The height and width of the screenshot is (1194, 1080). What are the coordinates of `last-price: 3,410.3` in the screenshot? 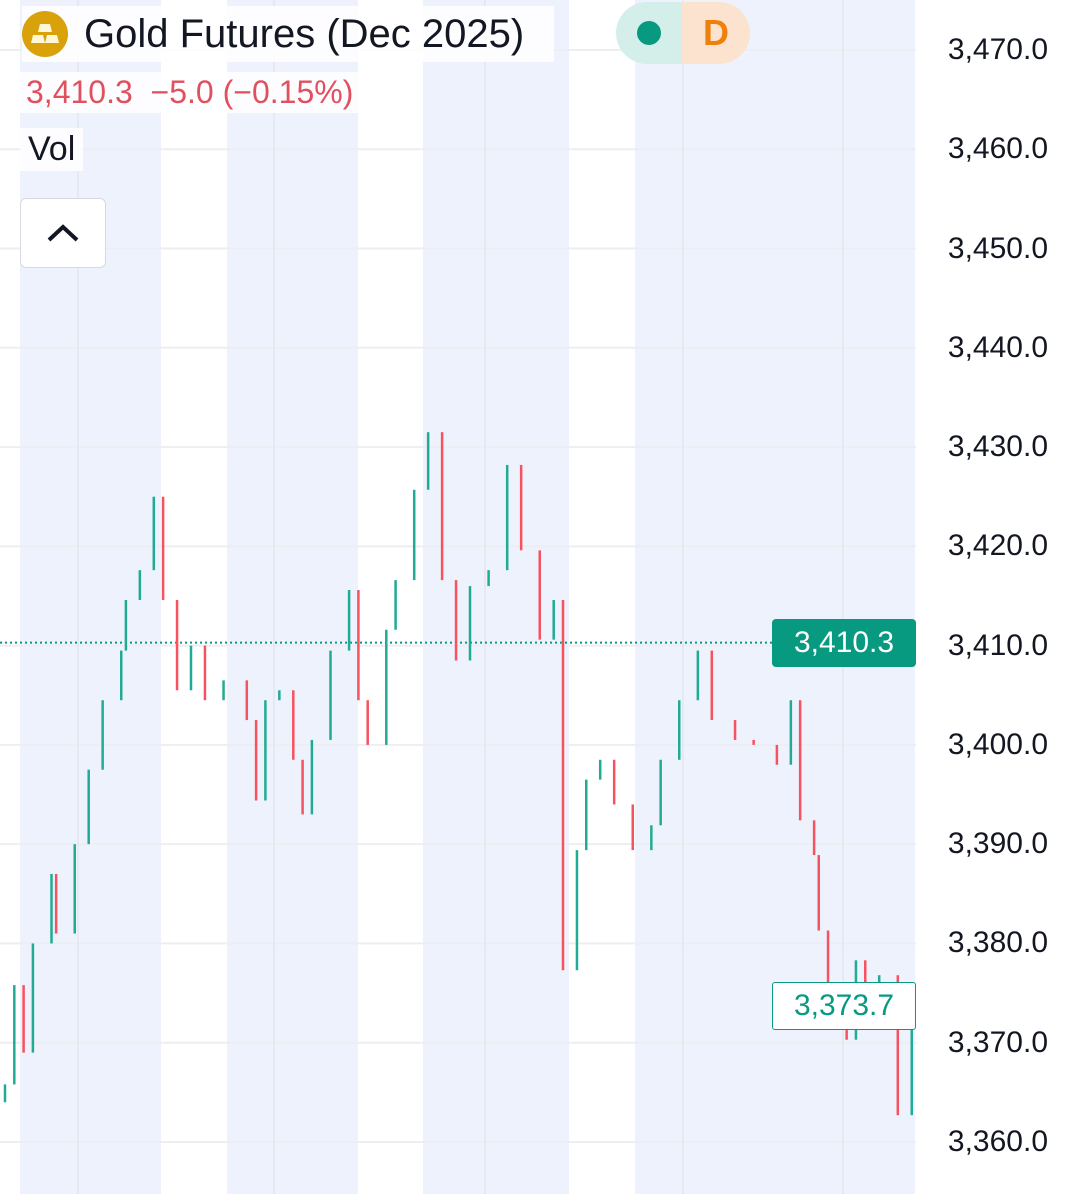 It's located at (79, 92).